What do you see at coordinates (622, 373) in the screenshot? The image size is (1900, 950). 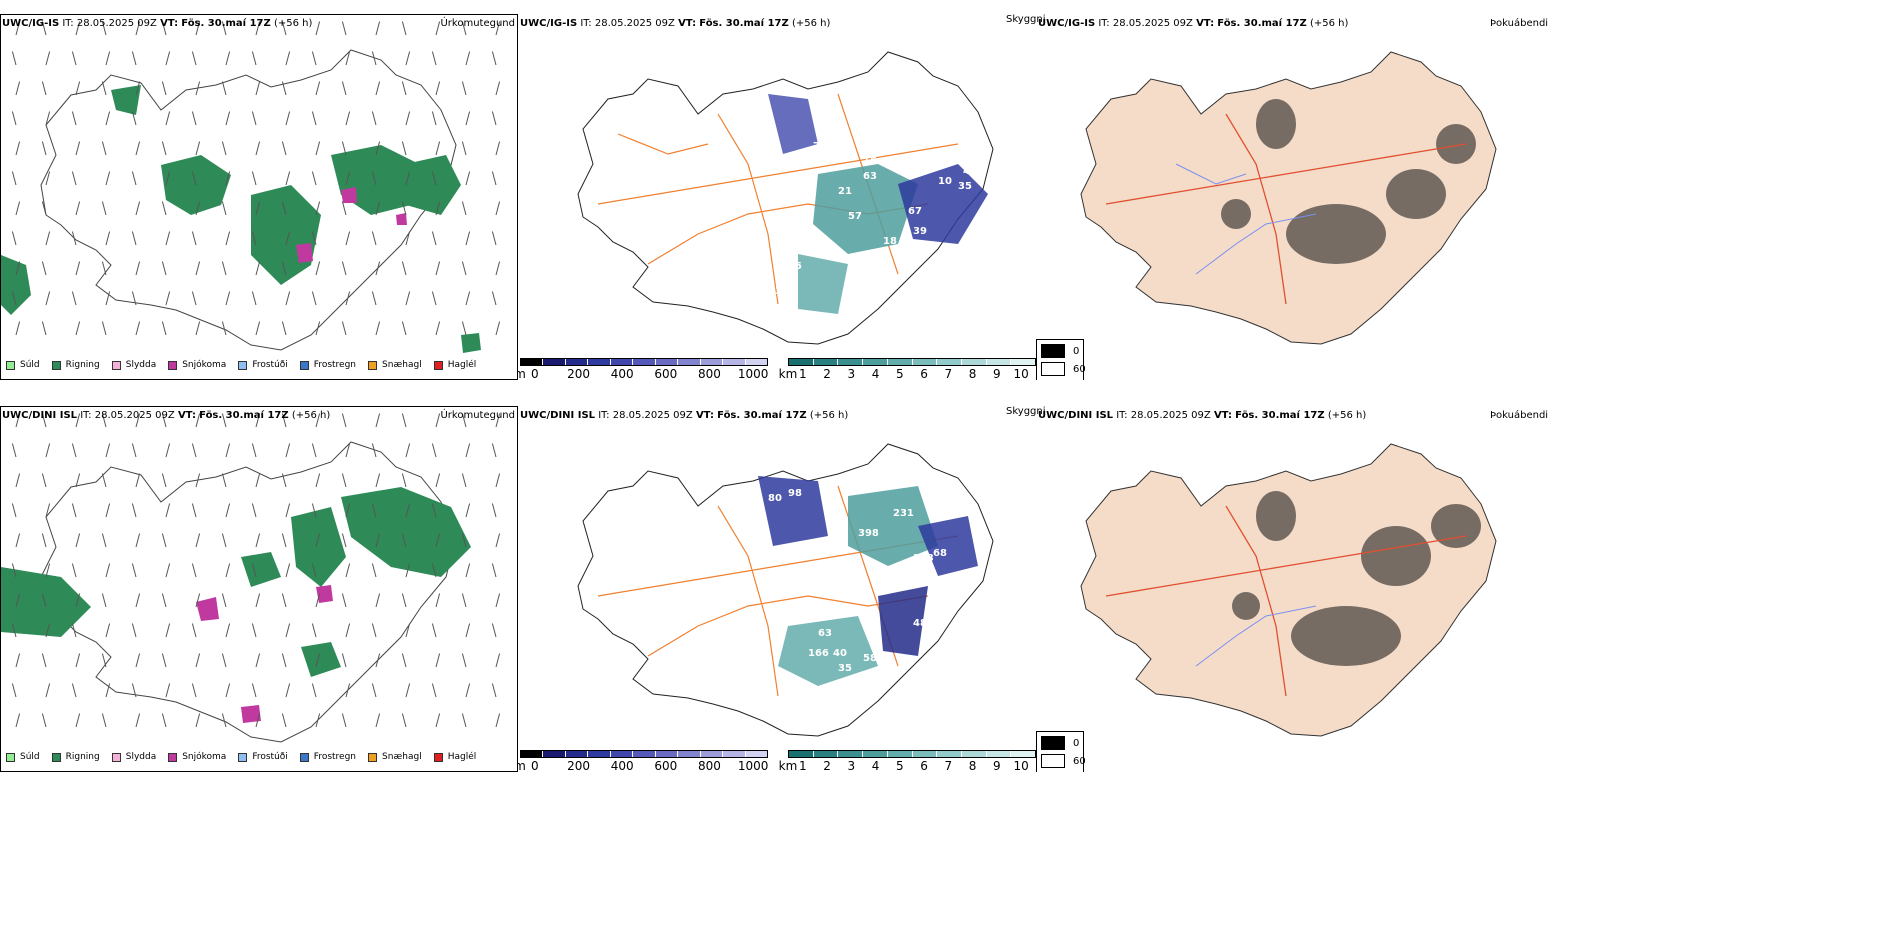 I see `colorbar-tick: 400` at bounding box center [622, 373].